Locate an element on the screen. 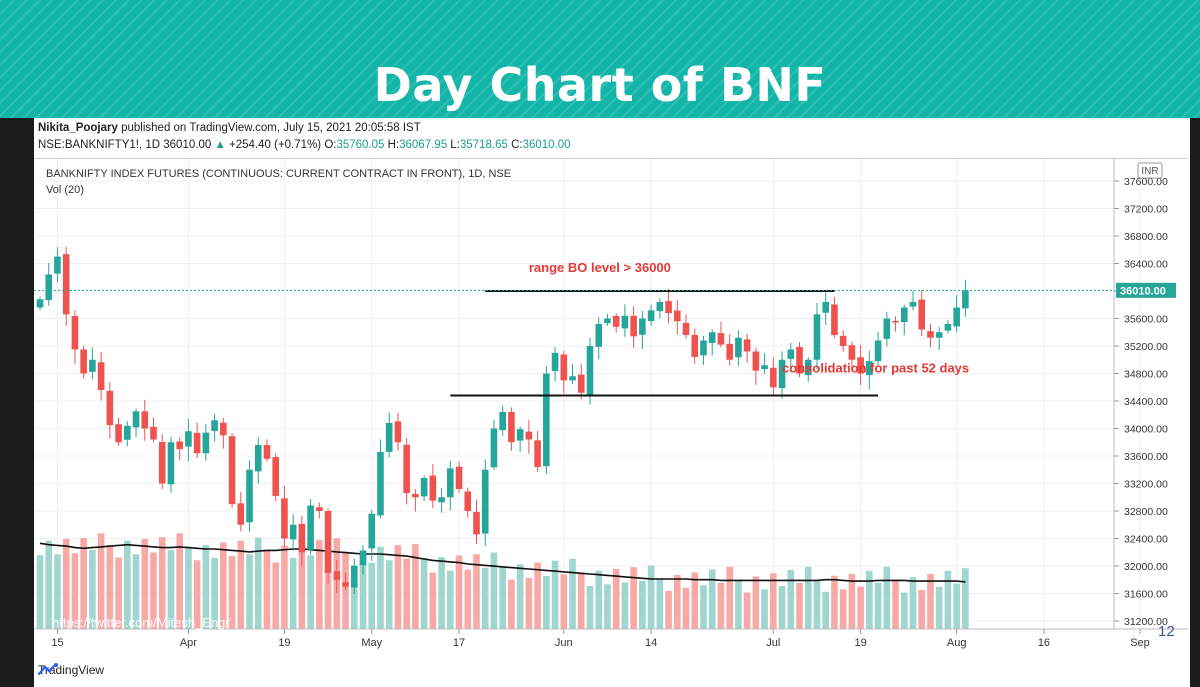 The image size is (1200, 687). author-name: Nikita_Poojary is located at coordinates (78, 128).